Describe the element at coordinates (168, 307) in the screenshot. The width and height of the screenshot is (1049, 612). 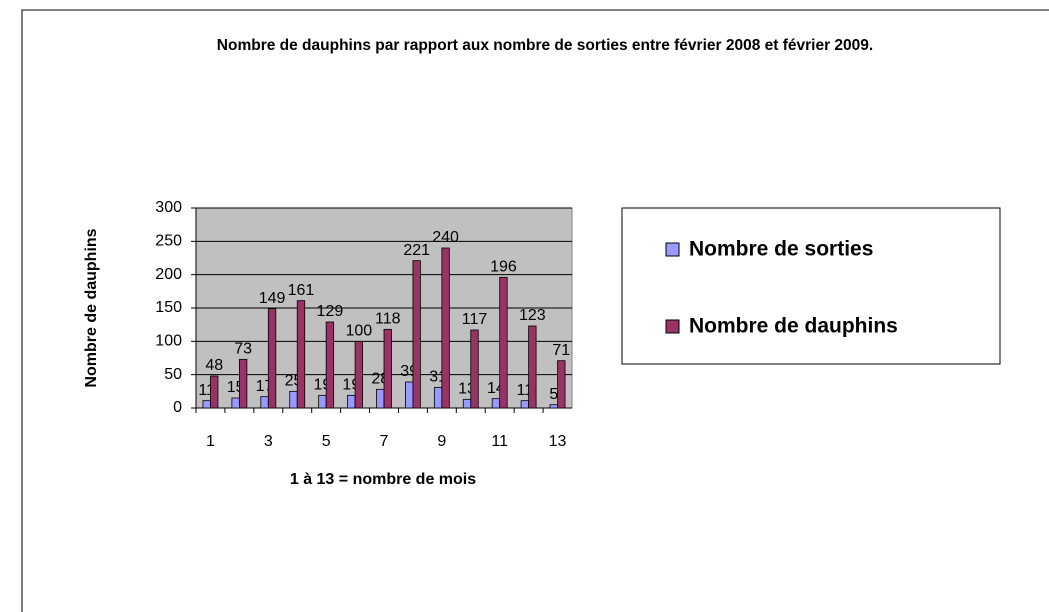
I see `y-tick-label: 150` at that location.